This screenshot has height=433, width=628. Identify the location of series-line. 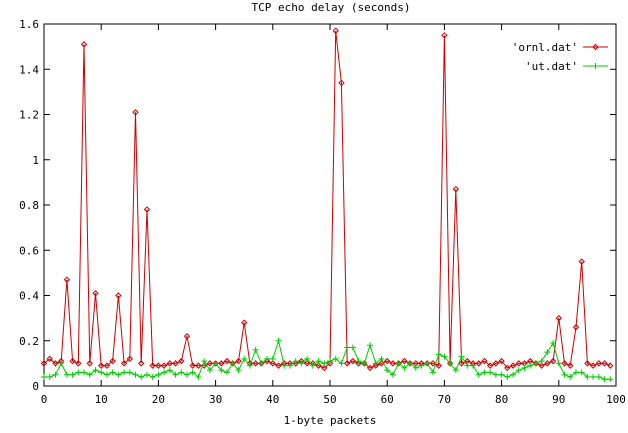
(327, 359).